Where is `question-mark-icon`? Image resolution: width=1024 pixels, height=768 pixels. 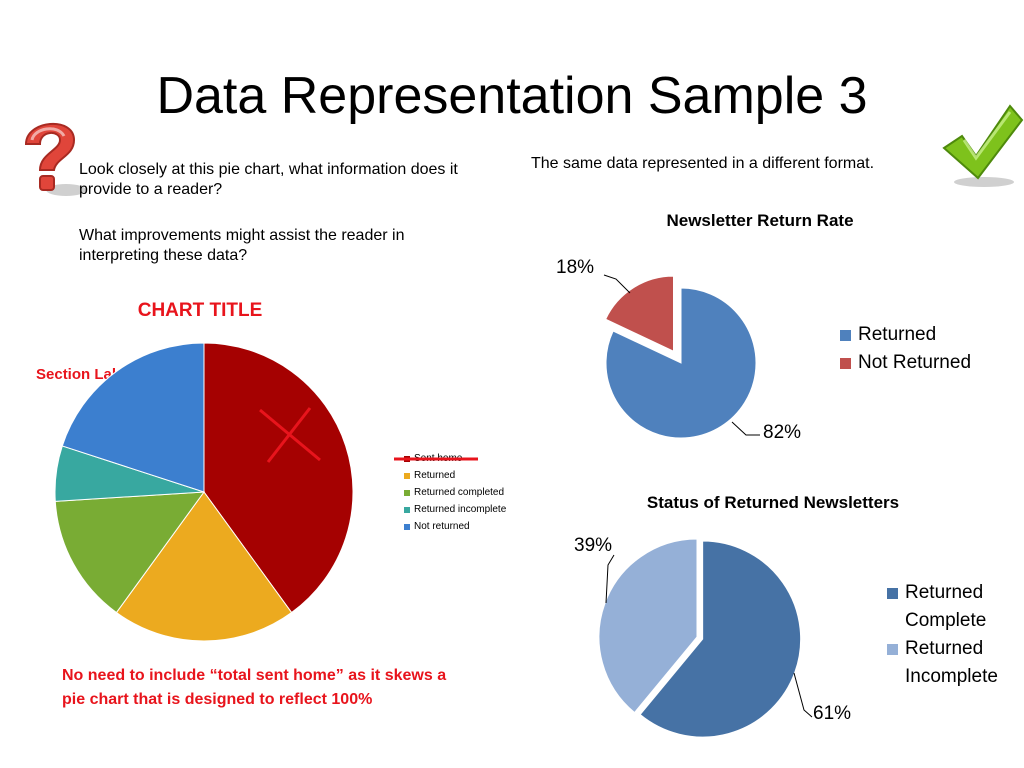
question-mark-icon is located at coordinates (55, 159).